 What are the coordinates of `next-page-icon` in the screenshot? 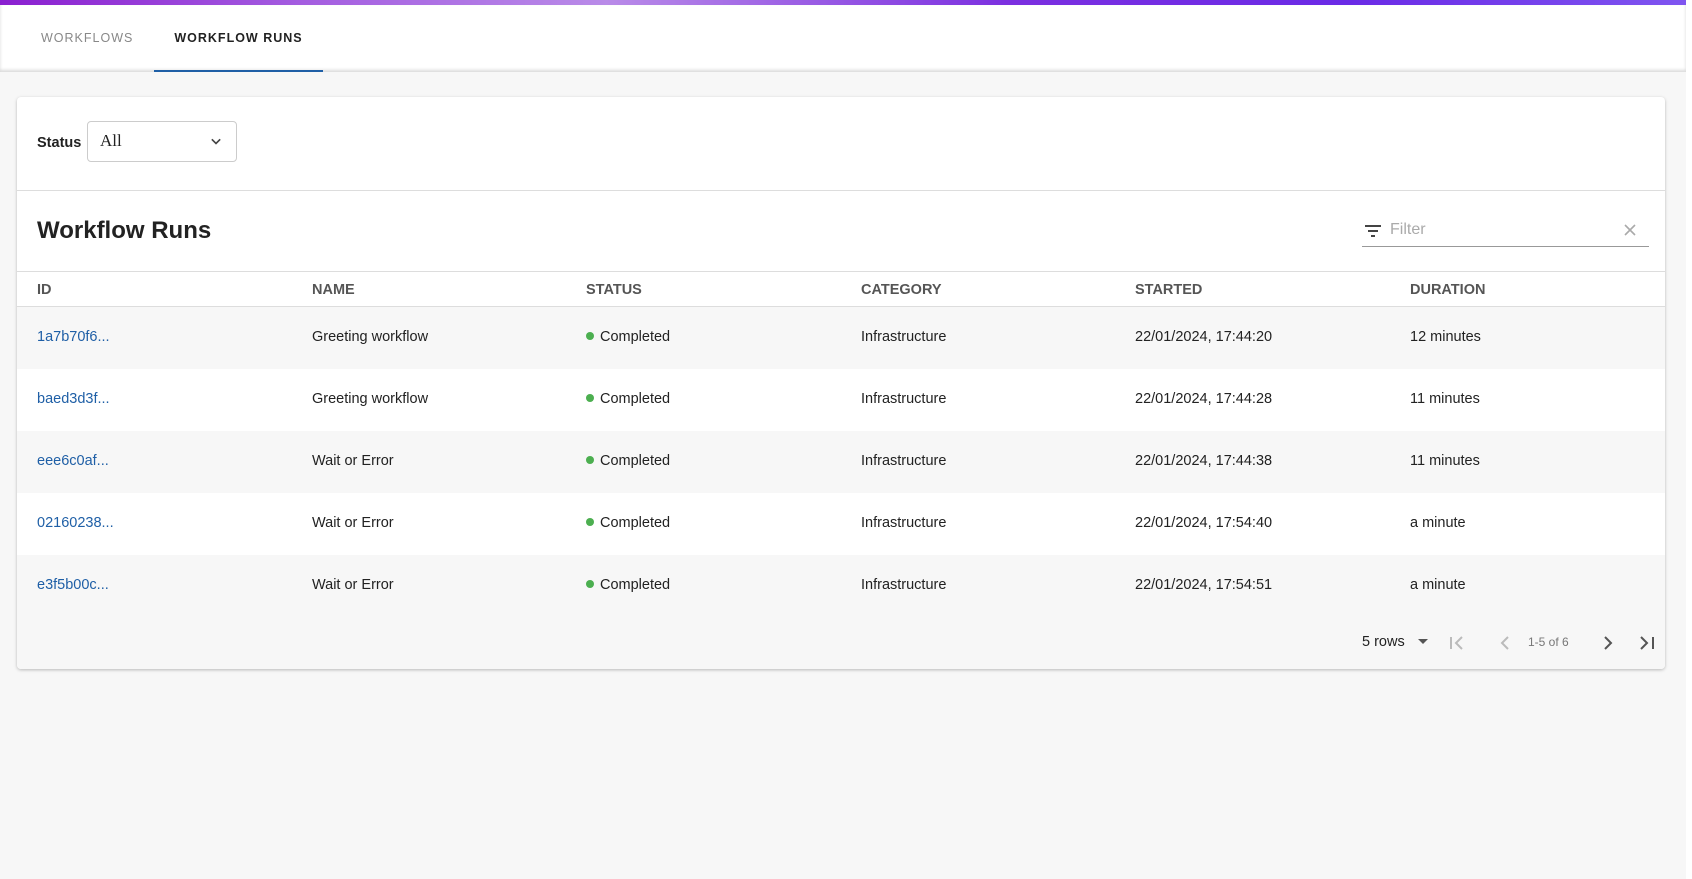 It's located at (1608, 643).